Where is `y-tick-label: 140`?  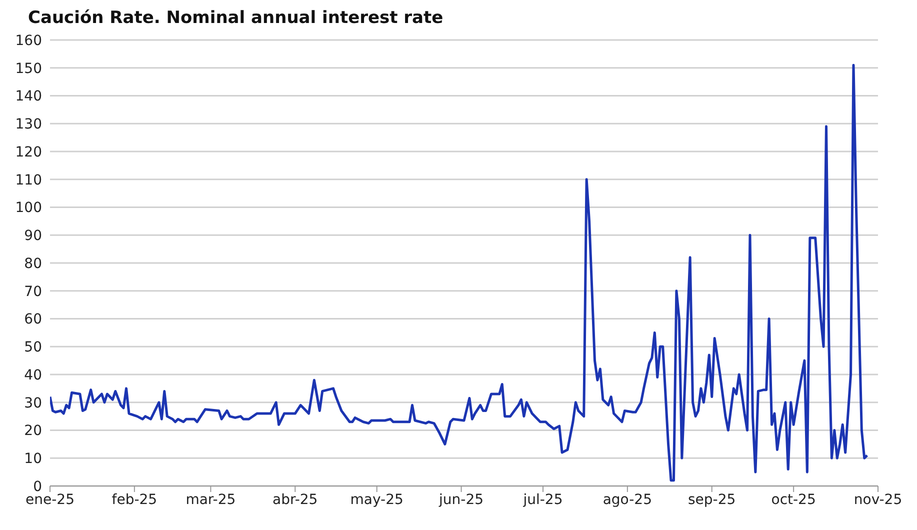 y-tick-label: 140 is located at coordinates (28, 96).